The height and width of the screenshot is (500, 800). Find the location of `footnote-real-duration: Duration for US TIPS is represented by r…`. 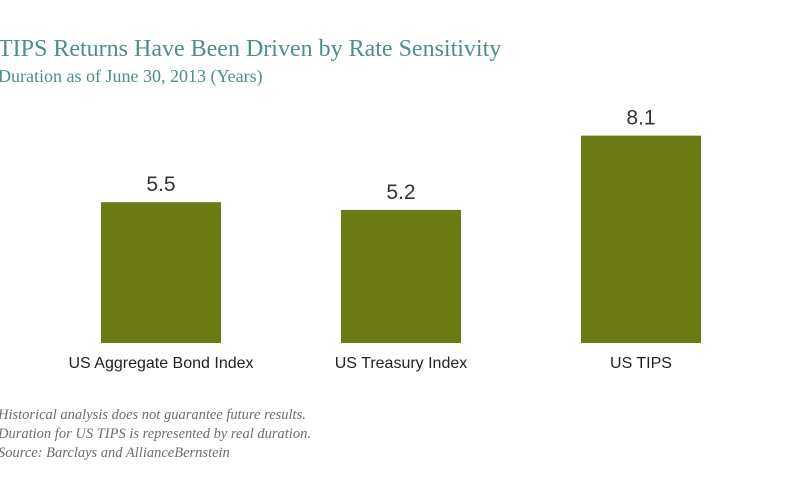

footnote-real-duration: Duration for US TIPS is represented by r… is located at coordinates (155, 434).